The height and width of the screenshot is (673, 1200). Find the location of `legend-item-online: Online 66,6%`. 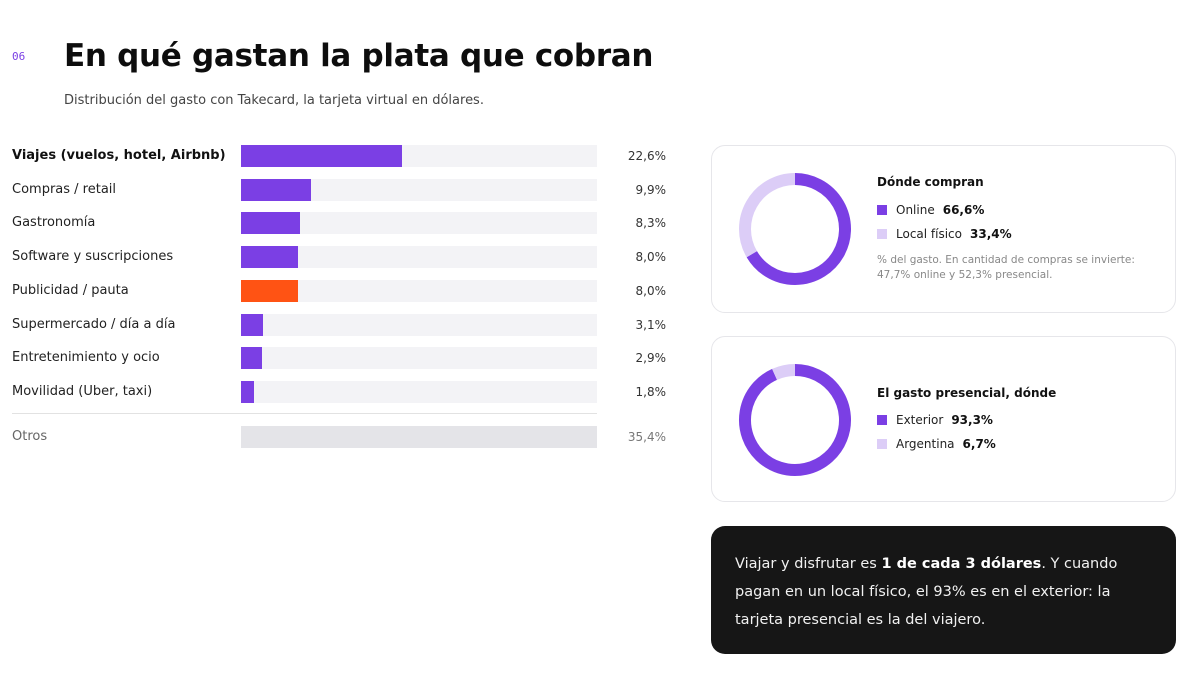

legend-item-online: Online 66,6% is located at coordinates (930, 210).